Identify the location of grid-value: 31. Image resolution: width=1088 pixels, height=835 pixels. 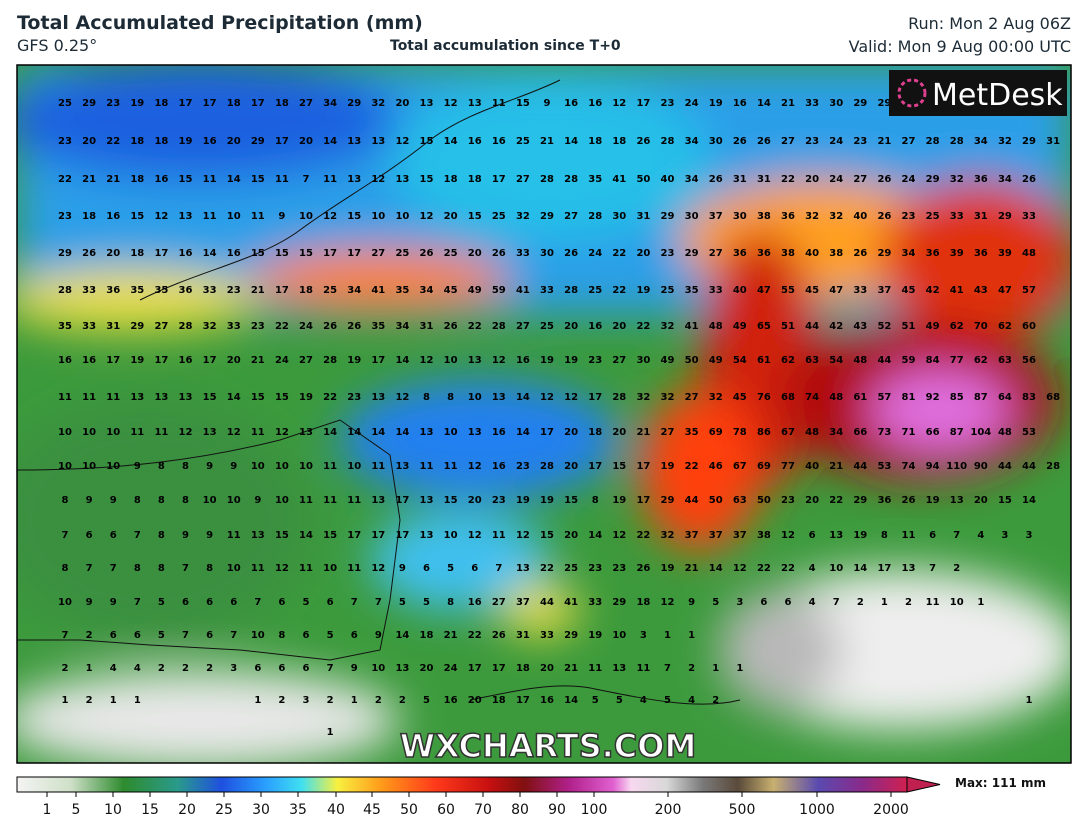
(1053, 141).